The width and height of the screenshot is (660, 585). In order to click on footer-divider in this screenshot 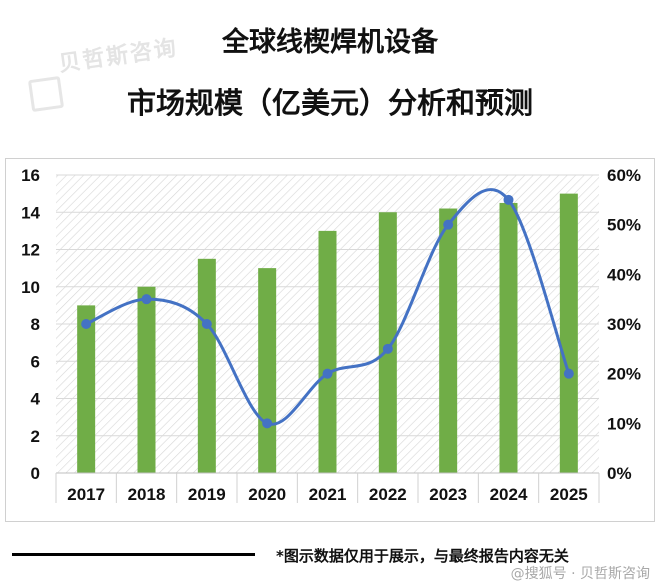, I will do `click(133, 554)`.